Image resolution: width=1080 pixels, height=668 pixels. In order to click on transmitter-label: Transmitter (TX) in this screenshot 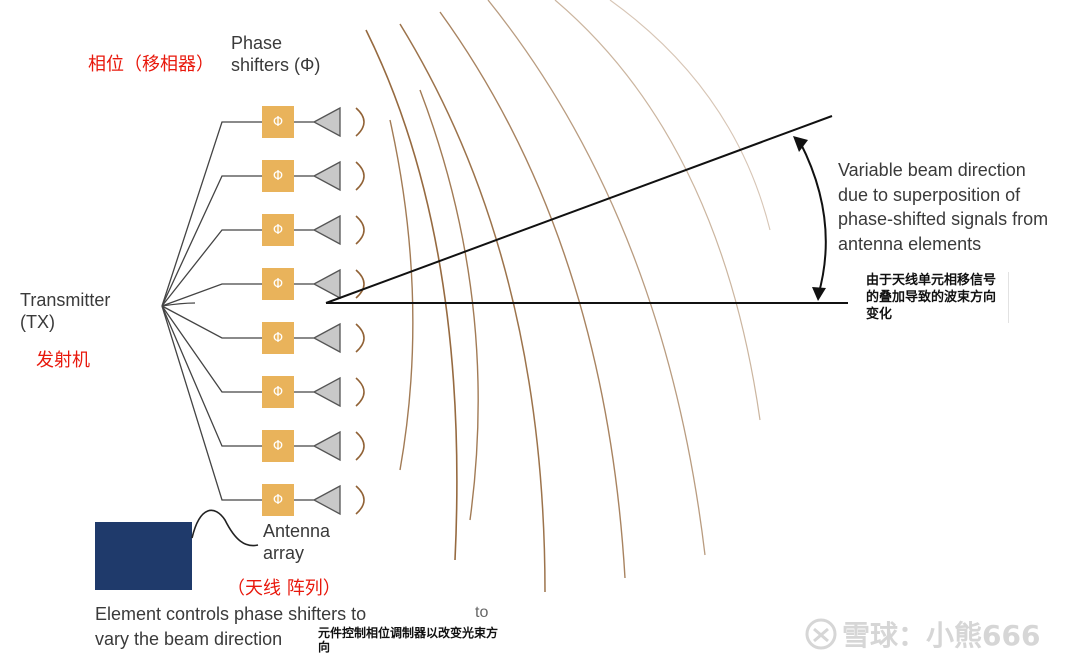, I will do `click(65, 311)`.